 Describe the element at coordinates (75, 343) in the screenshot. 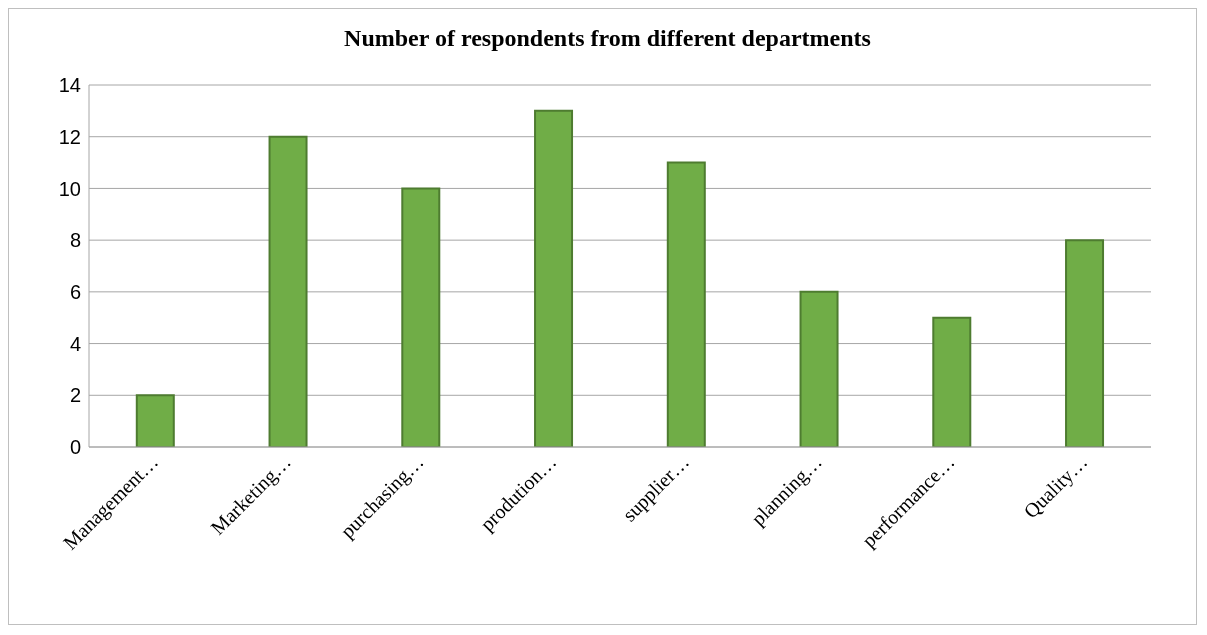

I see `y-tick-label: 4` at that location.